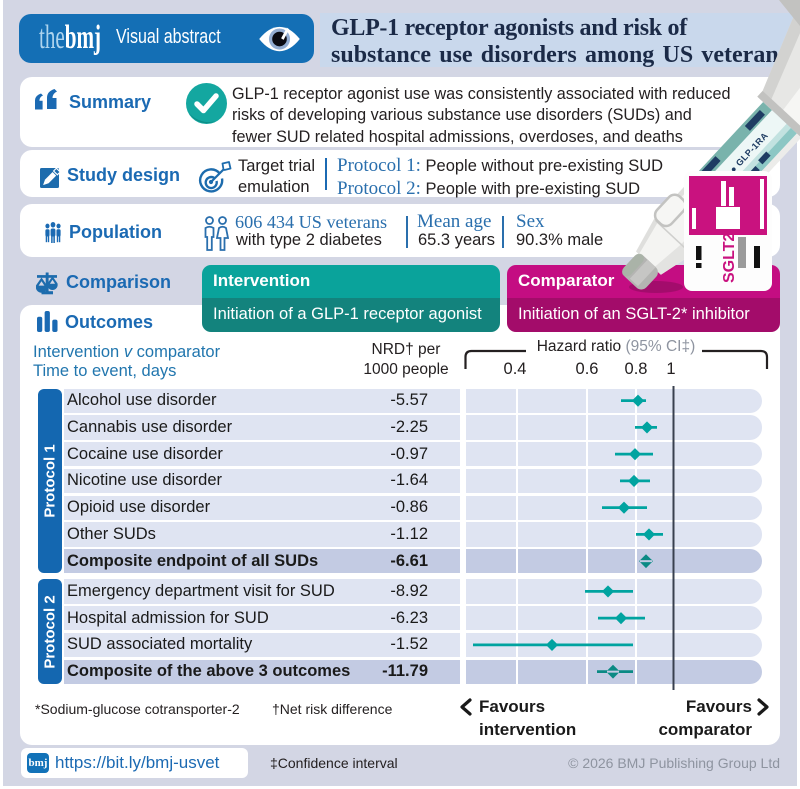 The image size is (800, 789). What do you see at coordinates (729, 258) in the screenshot?
I see `svg-text: SGLT2` at bounding box center [729, 258].